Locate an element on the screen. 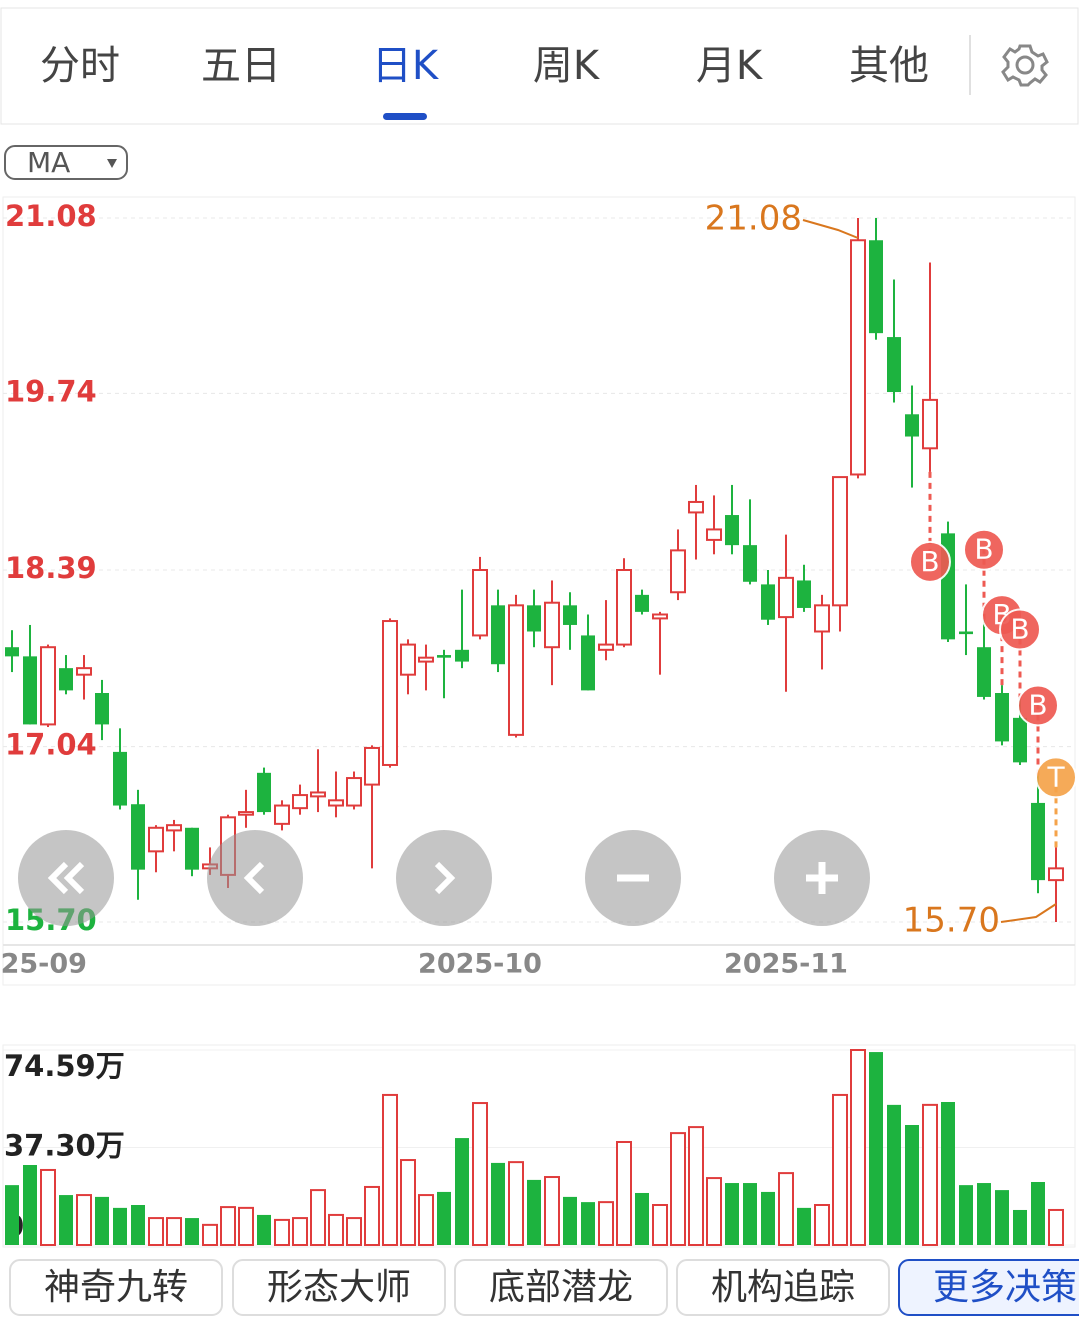 The width and height of the screenshot is (1079, 1317). tab: 五日 is located at coordinates (241, 66).